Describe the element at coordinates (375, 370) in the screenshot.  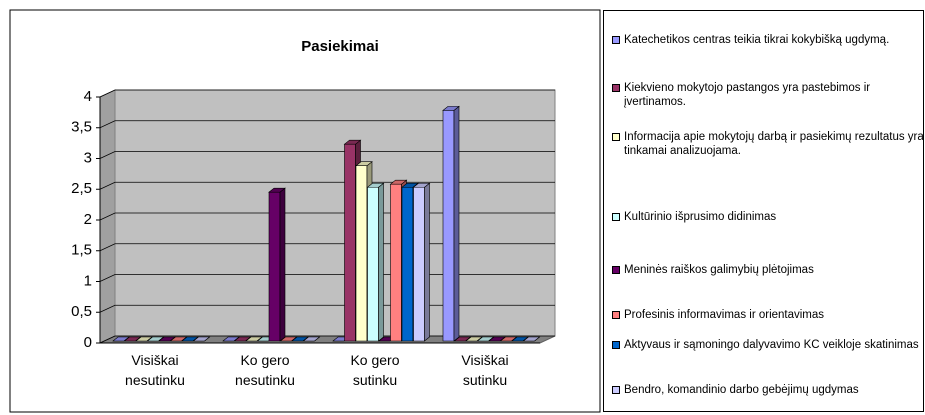
I see `x-tick-label: Ko gero sutinku` at that location.